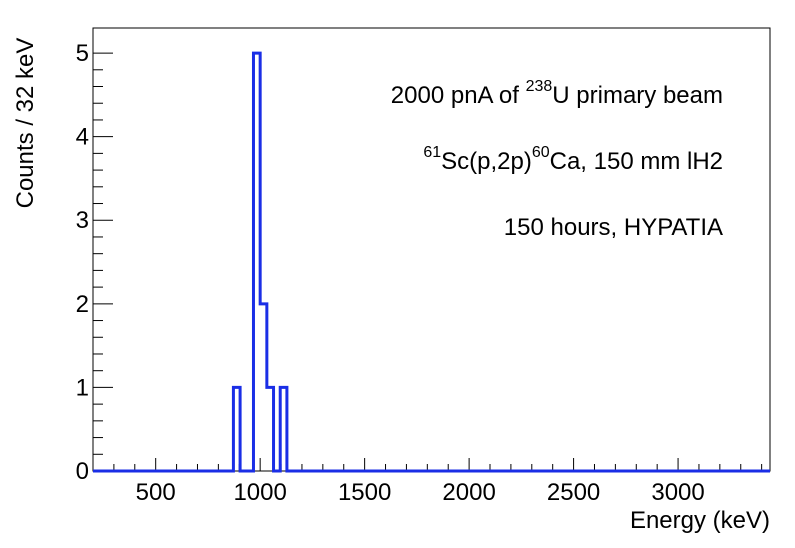 The height and width of the screenshot is (548, 795). What do you see at coordinates (82, 53) in the screenshot?
I see `y-tick-label: 5` at bounding box center [82, 53].